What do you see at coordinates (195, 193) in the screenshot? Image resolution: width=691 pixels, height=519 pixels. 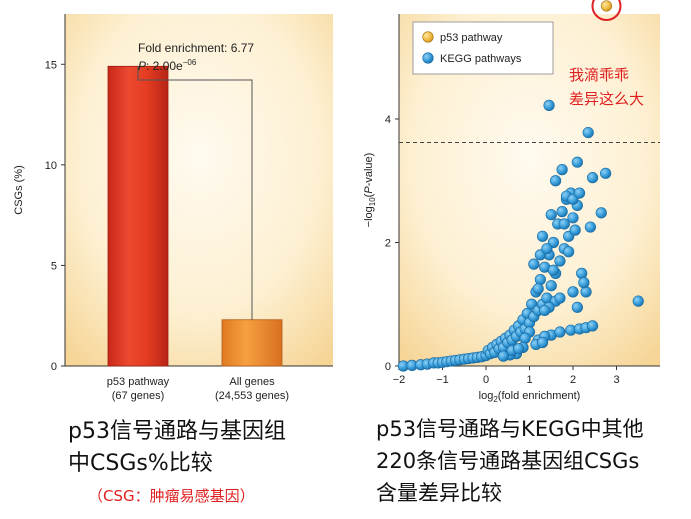 I see `significance-bracket` at bounding box center [195, 193].